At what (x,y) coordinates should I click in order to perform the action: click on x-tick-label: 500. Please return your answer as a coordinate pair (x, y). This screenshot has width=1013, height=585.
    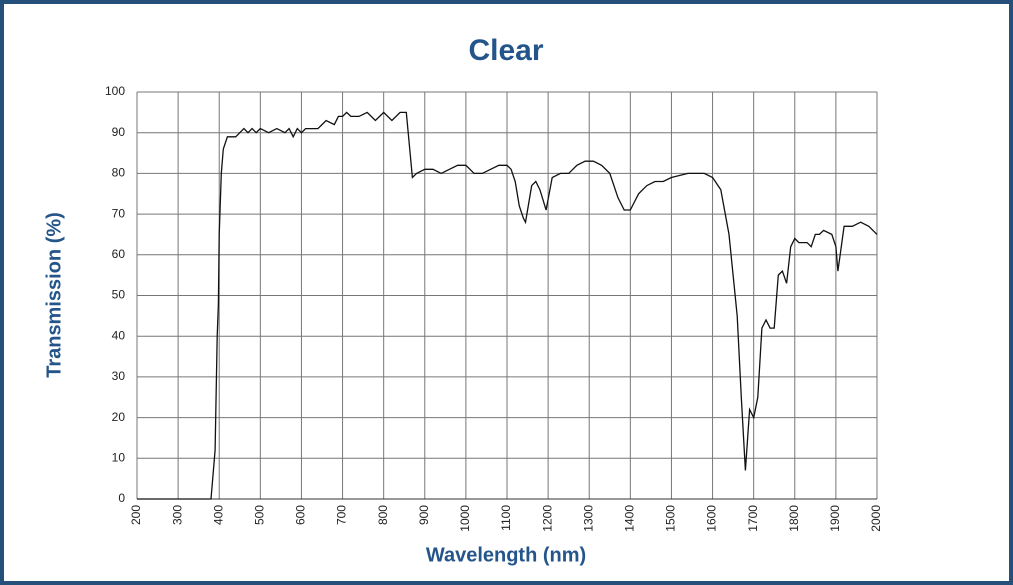
    Looking at the image, I should click on (260, 515).